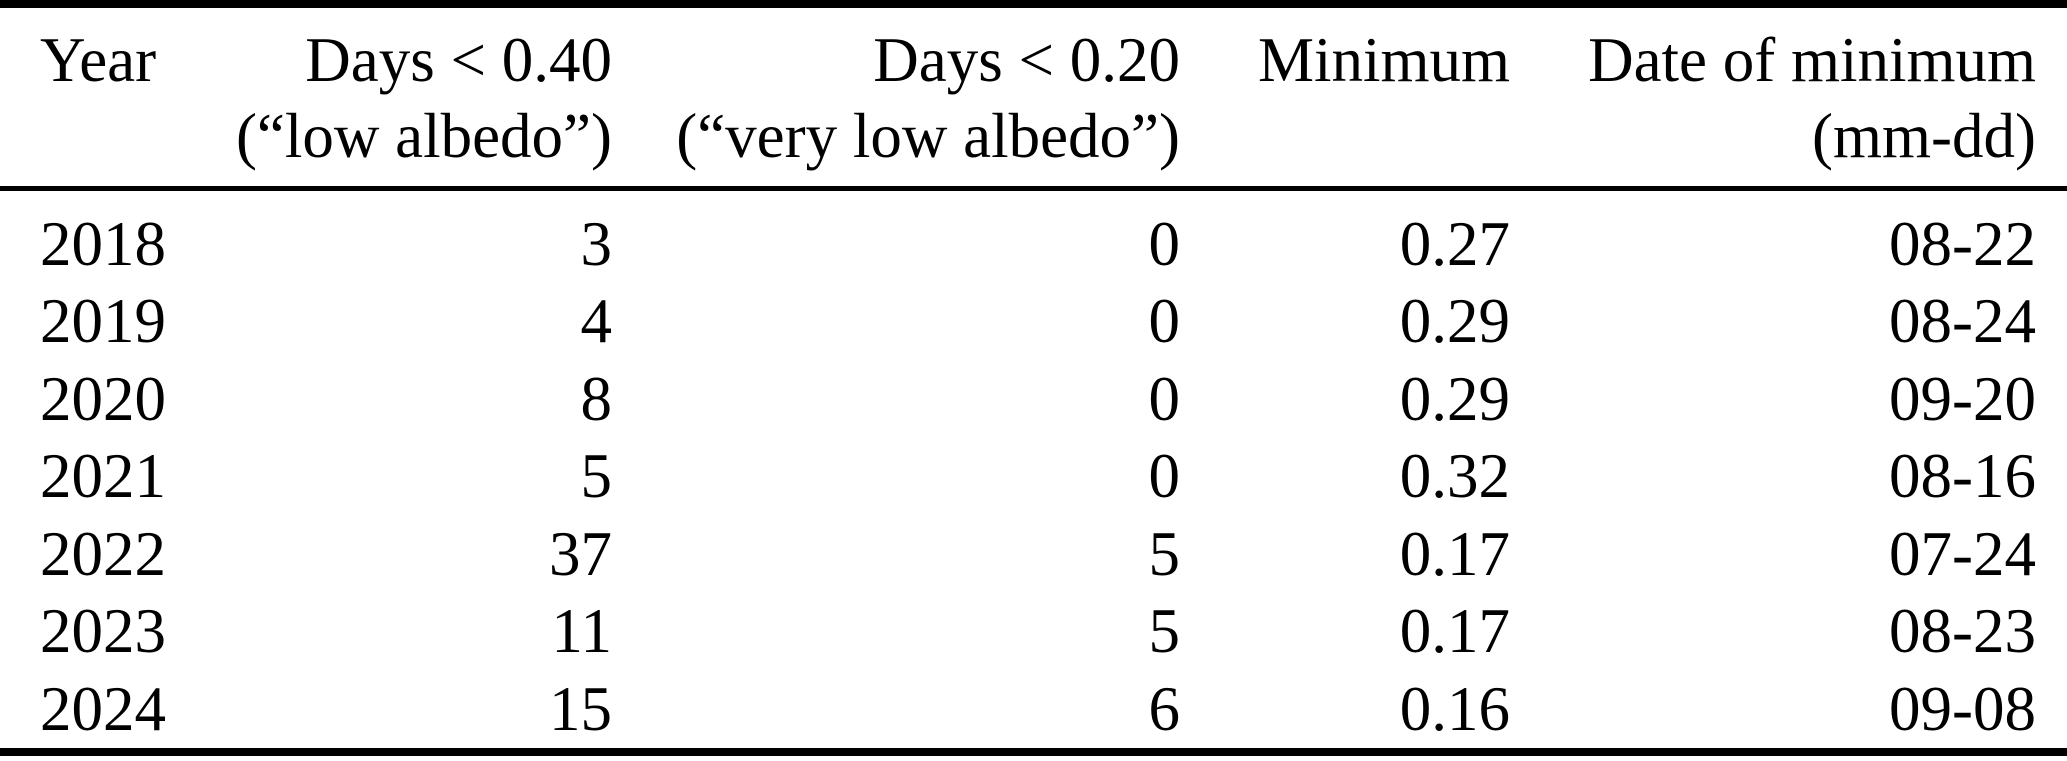 Image resolution: width=2067 pixels, height=761 pixels. Describe the element at coordinates (1033, 4) in the screenshot. I see `table-top-rule` at that location.